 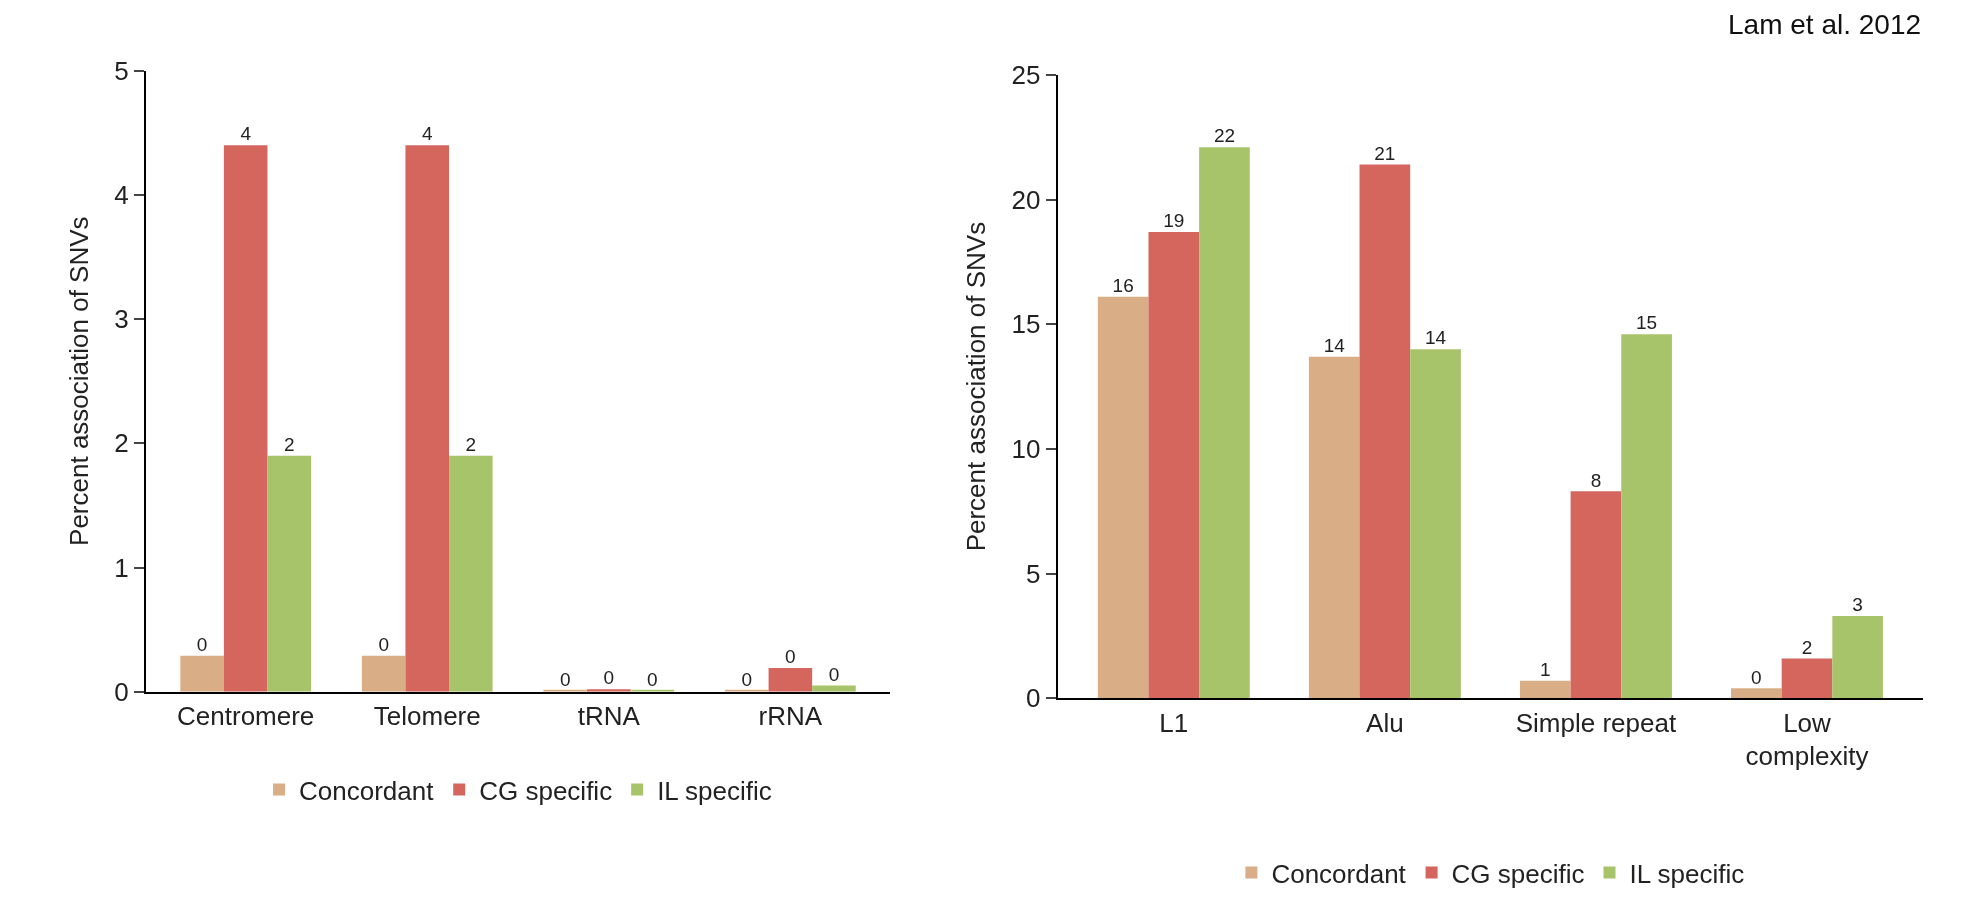 What do you see at coordinates (121, 443) in the screenshot?
I see `y-tick-label: 2` at bounding box center [121, 443].